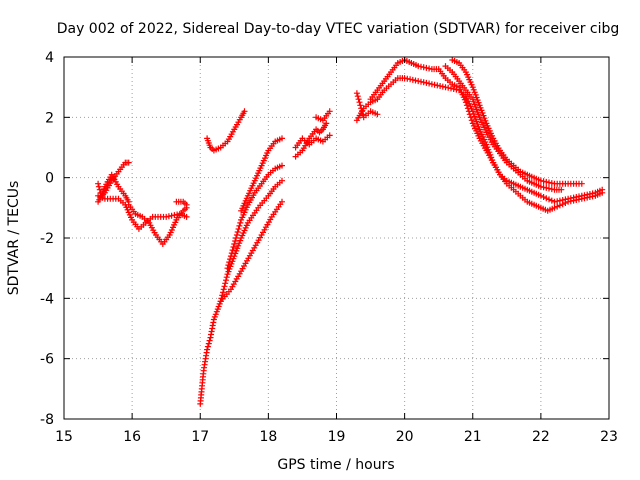 The height and width of the screenshot is (480, 640). I want to click on series-arc-o, so click(479, 144).